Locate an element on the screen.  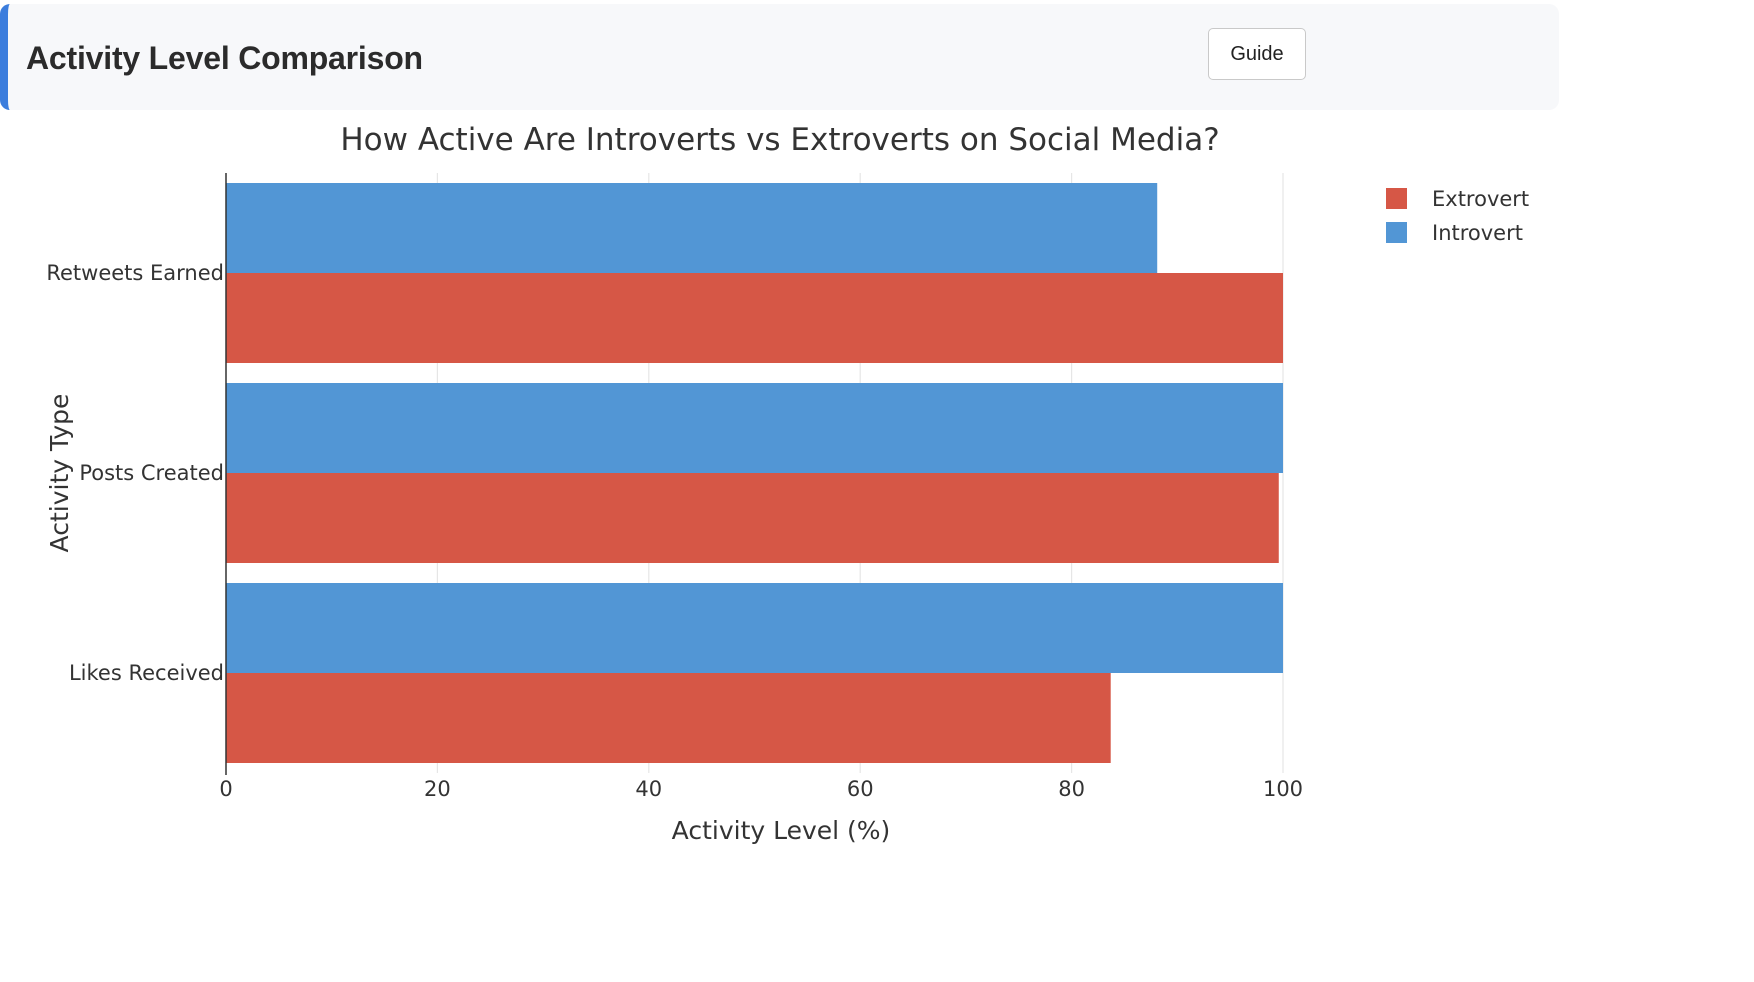
x-tick-label: 40 is located at coordinates (648, 789).